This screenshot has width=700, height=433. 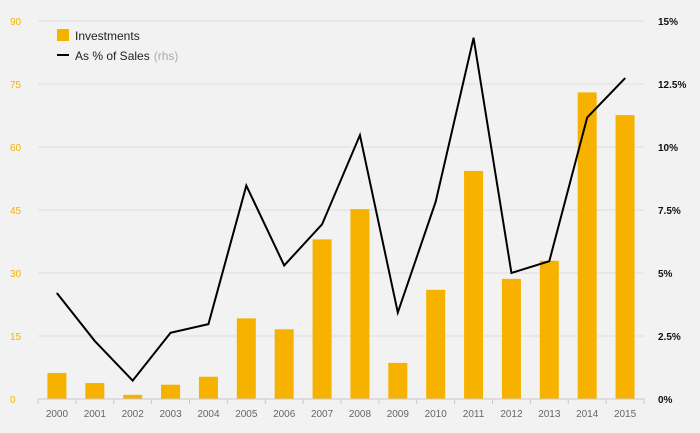 I want to click on legend-label-rhs-suffix: (rhs), so click(x=166, y=56).